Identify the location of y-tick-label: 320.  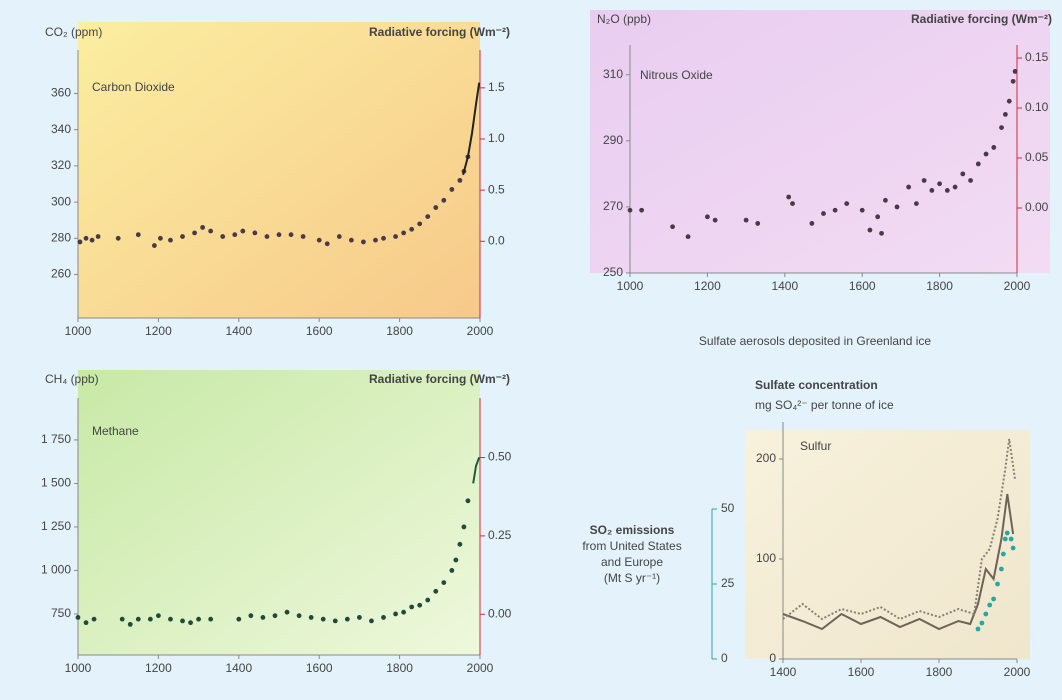
(61, 165).